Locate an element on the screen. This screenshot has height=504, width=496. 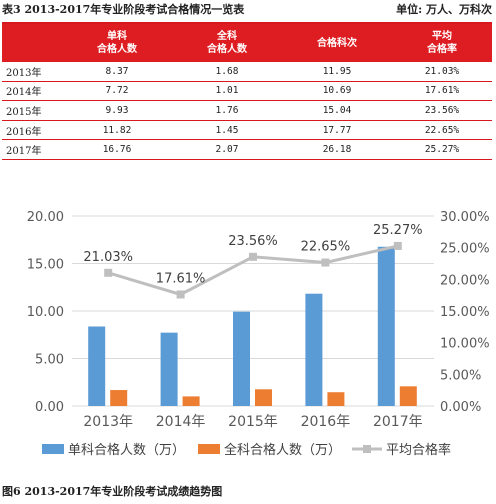
rate-data-label: 21.03% is located at coordinates (108, 257).